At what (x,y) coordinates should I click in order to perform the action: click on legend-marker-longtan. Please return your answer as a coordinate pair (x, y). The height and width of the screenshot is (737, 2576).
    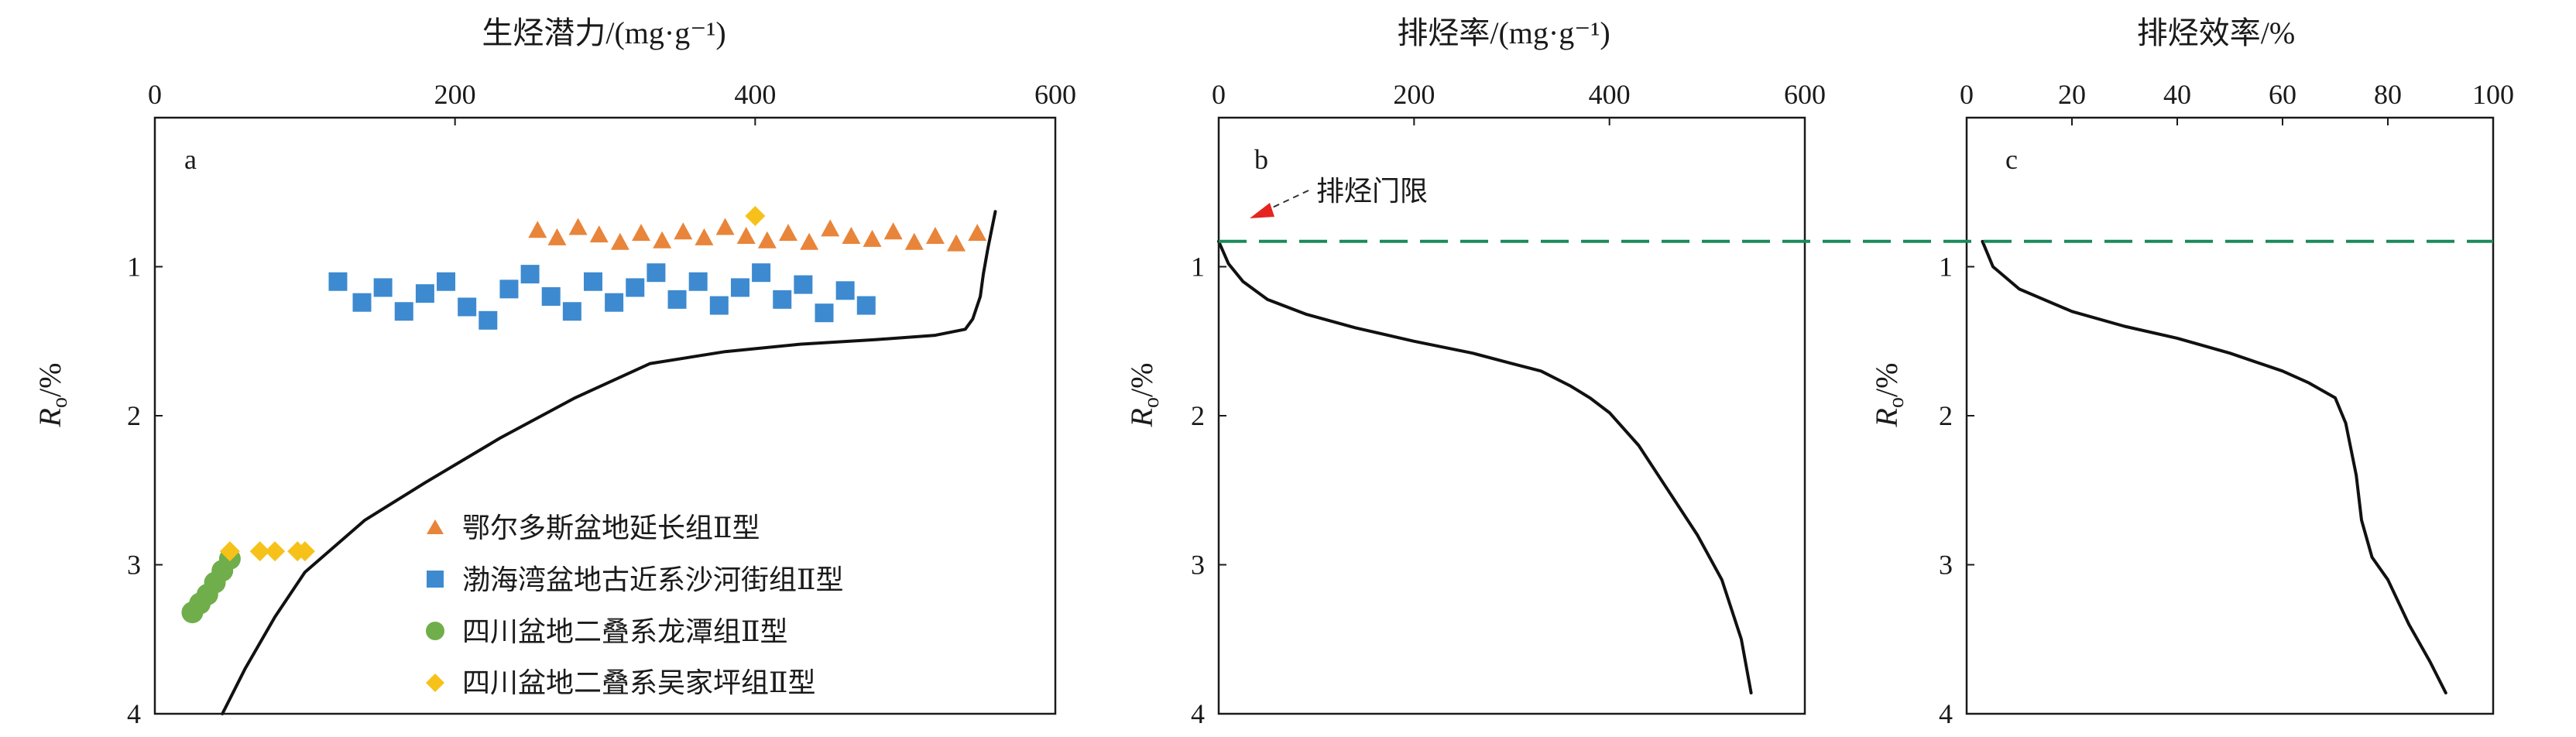
    Looking at the image, I should click on (435, 631).